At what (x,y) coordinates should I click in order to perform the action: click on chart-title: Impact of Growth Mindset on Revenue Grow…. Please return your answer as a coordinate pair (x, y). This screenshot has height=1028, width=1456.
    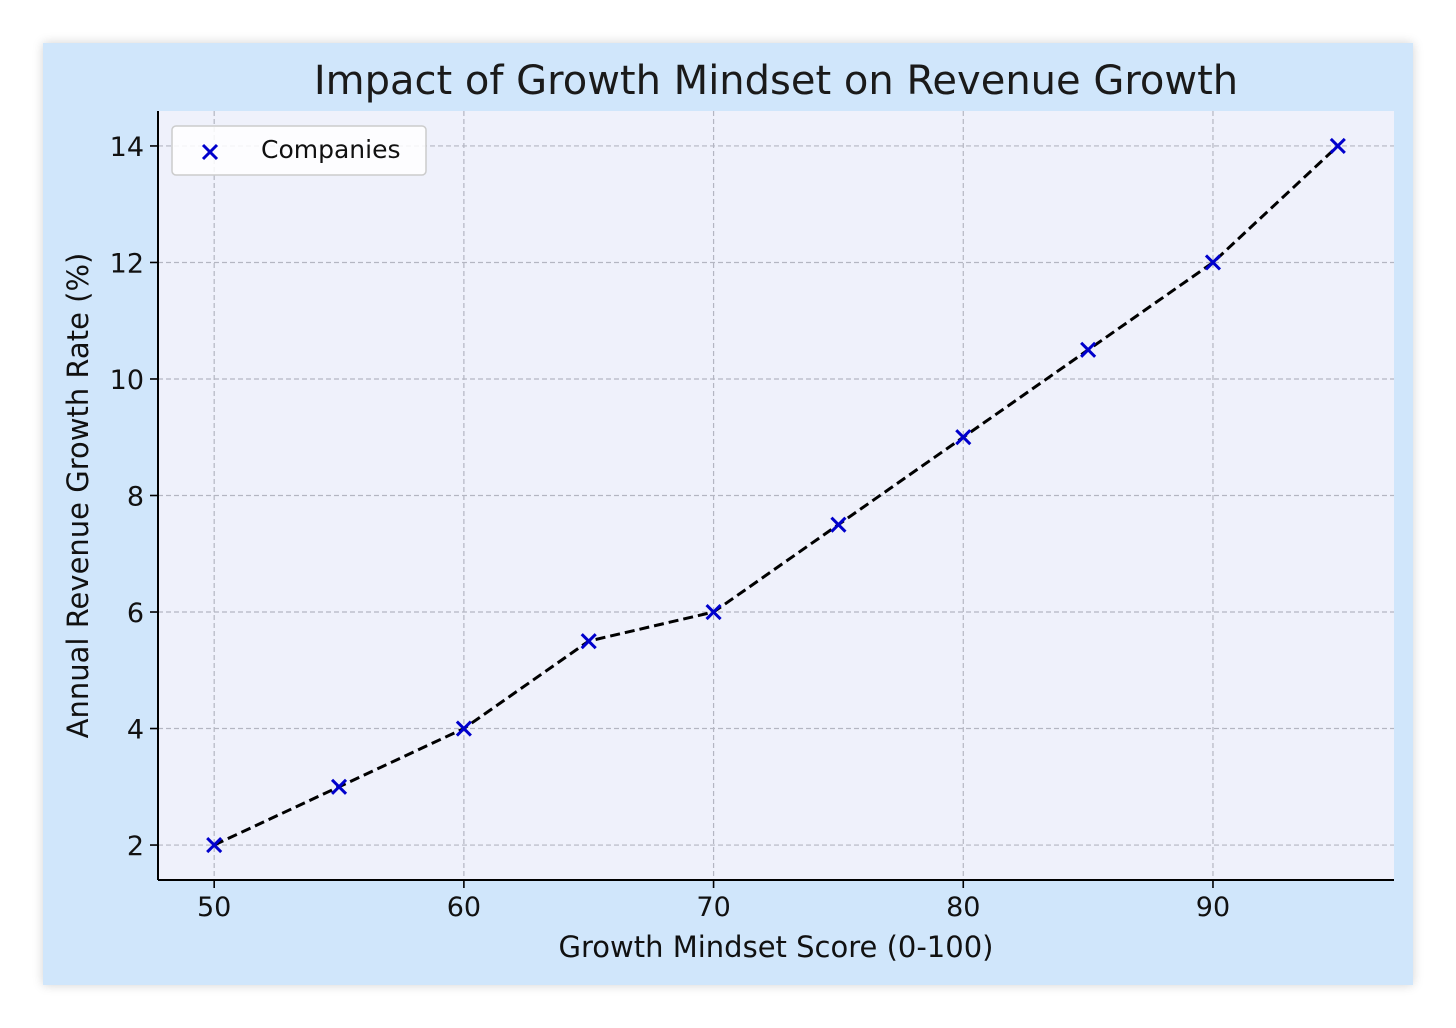
    Looking at the image, I should click on (776, 81).